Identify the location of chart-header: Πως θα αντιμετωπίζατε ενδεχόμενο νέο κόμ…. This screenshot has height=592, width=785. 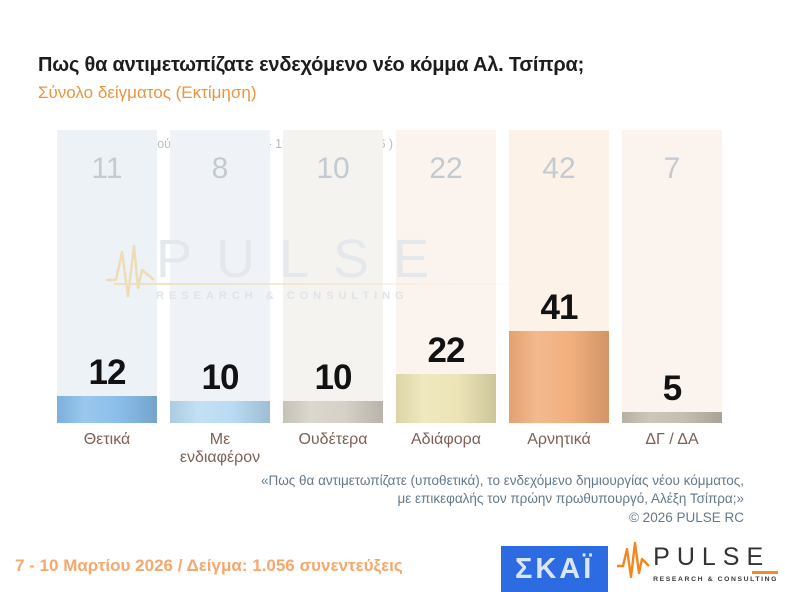
(311, 78).